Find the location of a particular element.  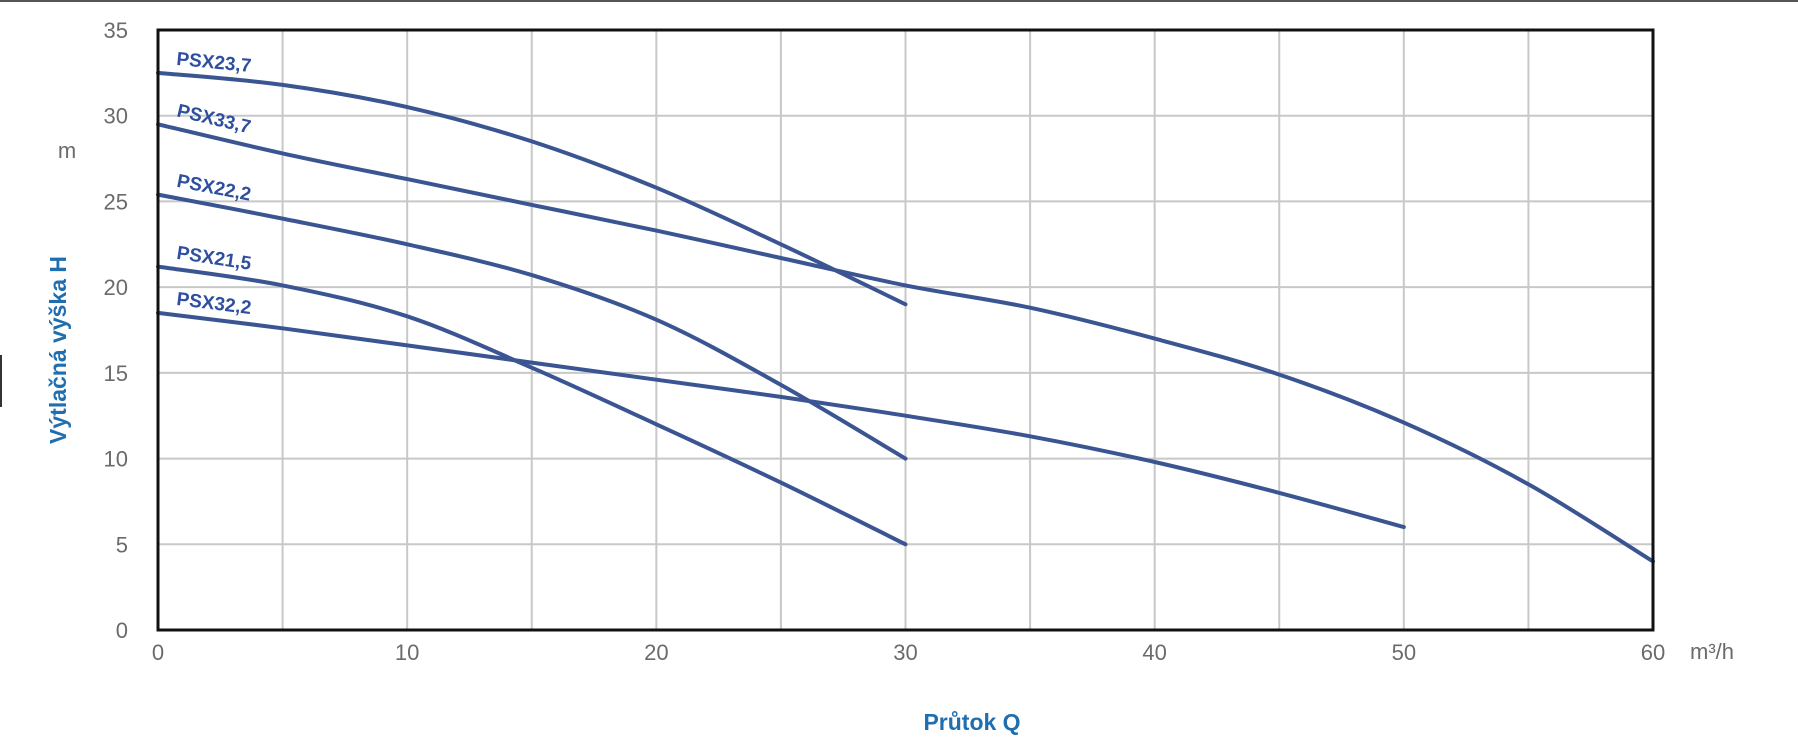

x-axis-unit: m³/h is located at coordinates (1712, 651).